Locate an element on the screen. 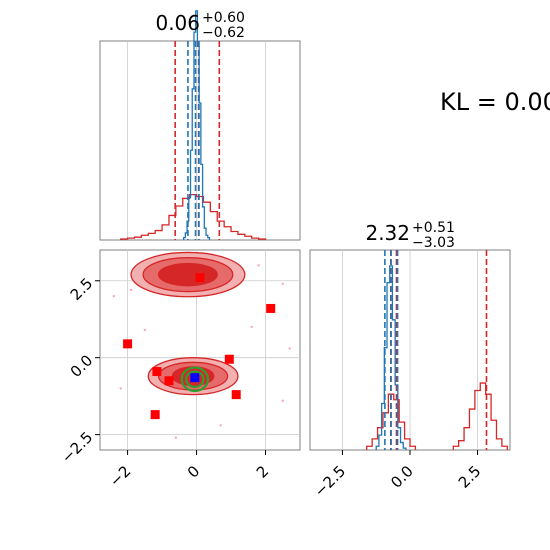 This screenshot has height=550, width=550. joint-y-ticks: −2.5 0.0 2.5 is located at coordinates (79, 370).